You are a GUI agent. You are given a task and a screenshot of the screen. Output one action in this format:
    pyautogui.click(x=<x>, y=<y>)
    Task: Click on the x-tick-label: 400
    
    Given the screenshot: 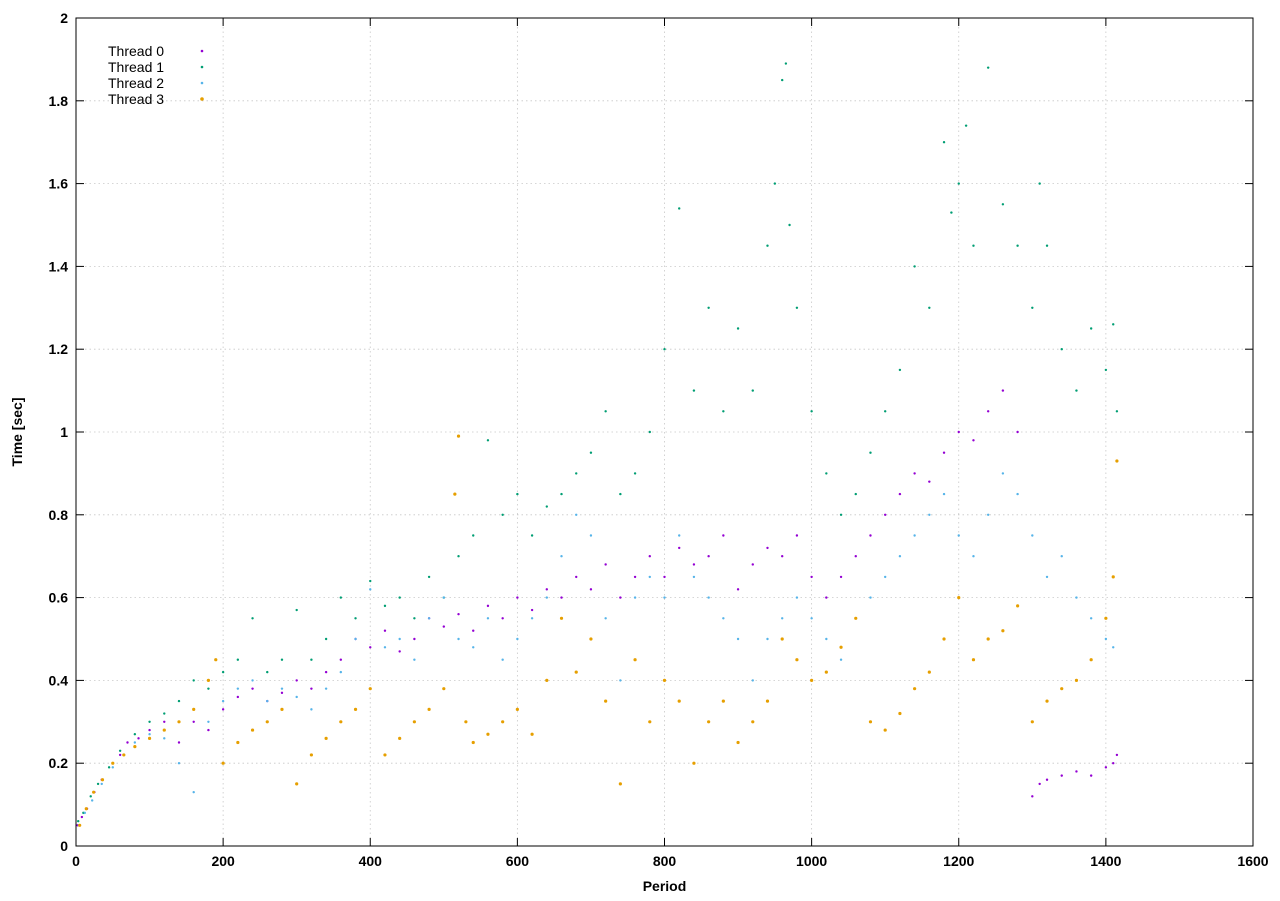 What is the action you would take?
    pyautogui.click(x=371, y=861)
    